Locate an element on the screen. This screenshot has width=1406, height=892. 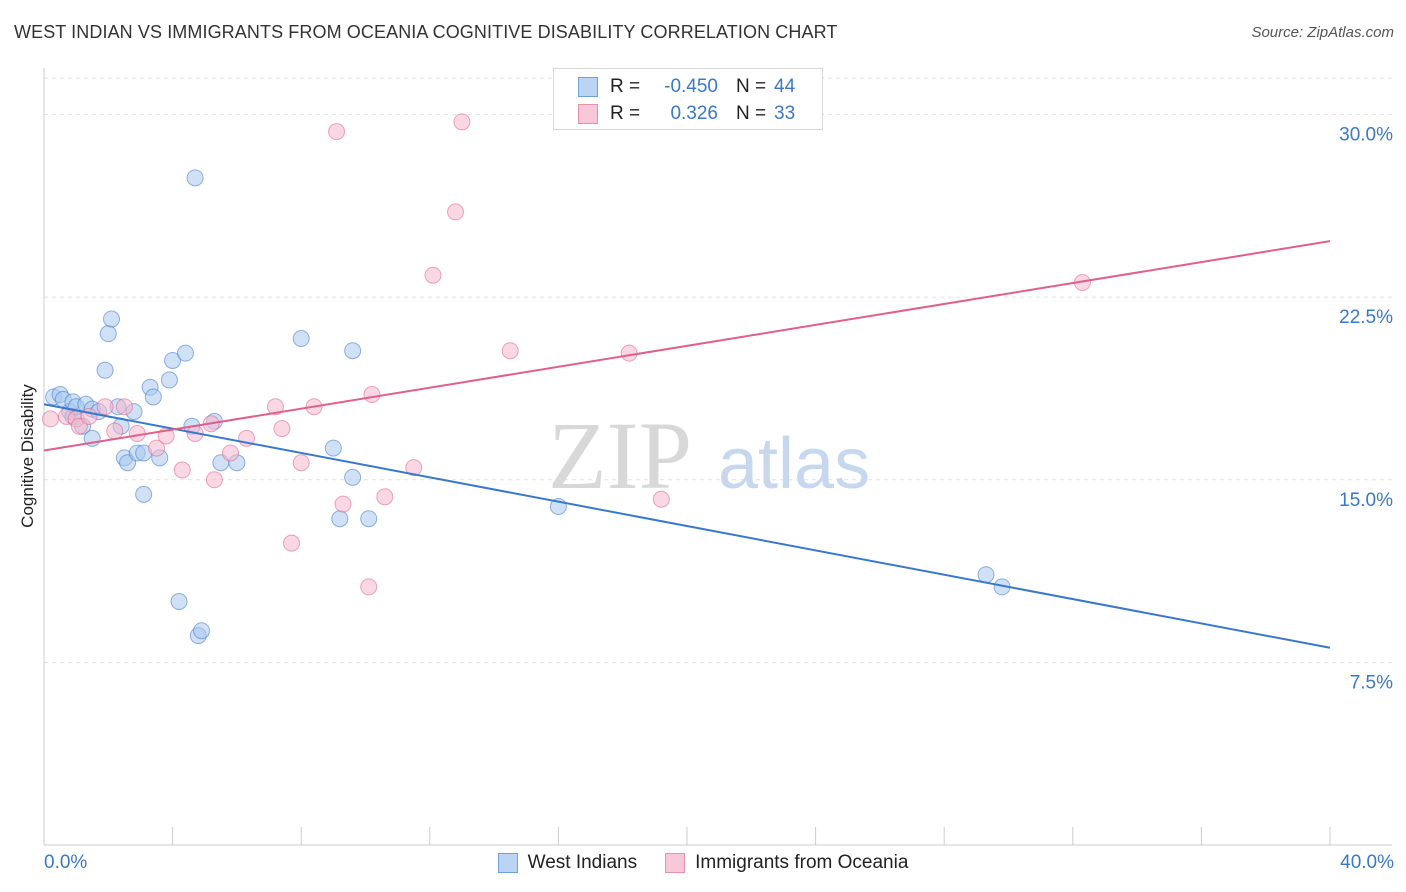
legend-item-oceania: Immigrants from Oceania is located at coordinates (786, 863).